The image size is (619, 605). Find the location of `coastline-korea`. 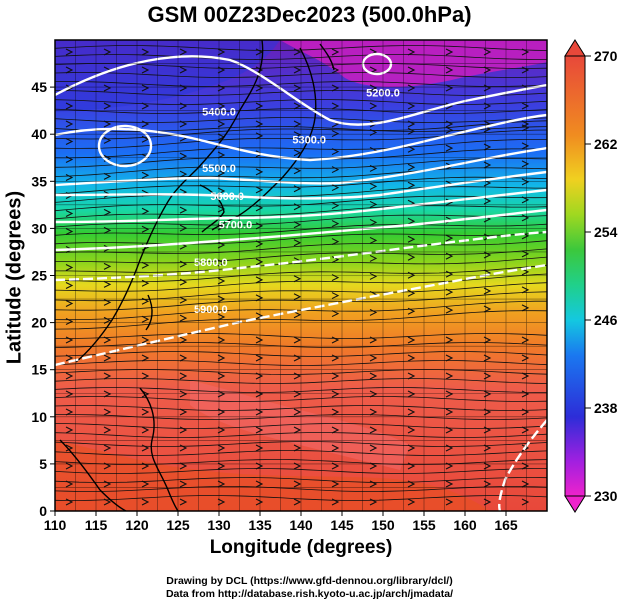

coastline-korea is located at coordinates (212, 208).